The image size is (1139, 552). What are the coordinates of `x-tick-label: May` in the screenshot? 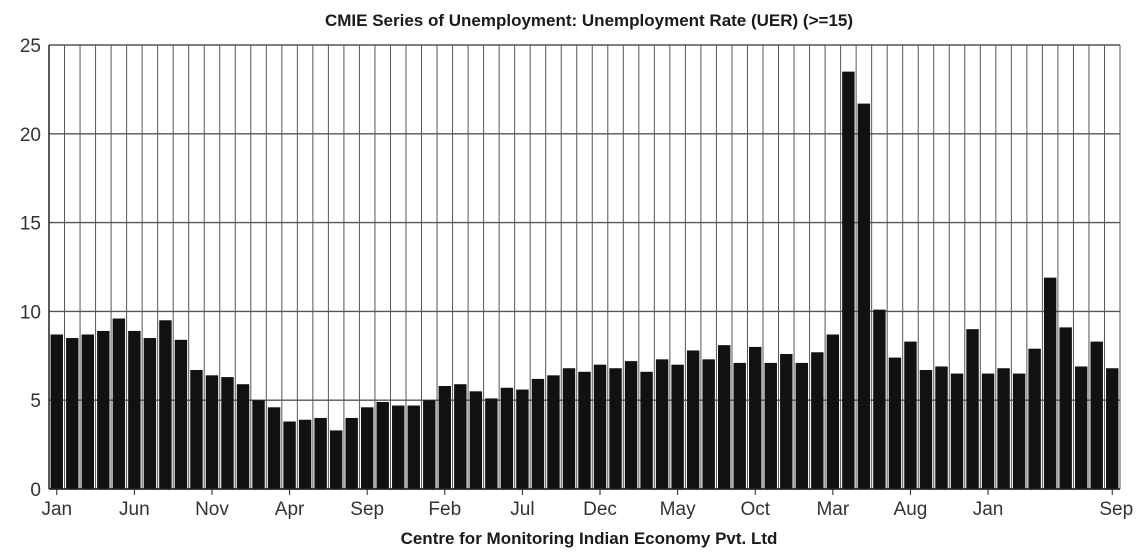 It's located at (678, 509).